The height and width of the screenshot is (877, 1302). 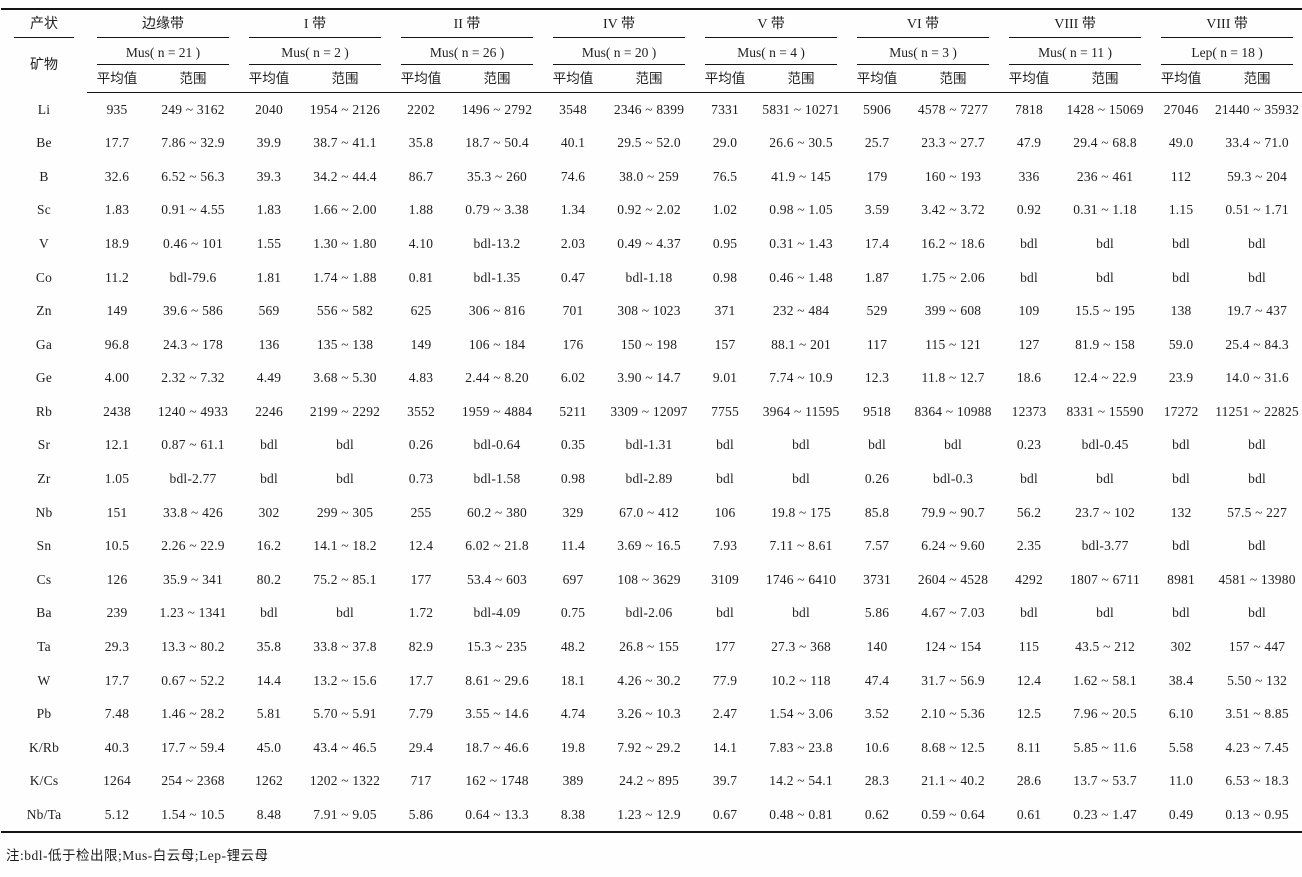 What do you see at coordinates (1029, 579) in the screenshot?
I see `mean-value-cell: 4292` at bounding box center [1029, 579].